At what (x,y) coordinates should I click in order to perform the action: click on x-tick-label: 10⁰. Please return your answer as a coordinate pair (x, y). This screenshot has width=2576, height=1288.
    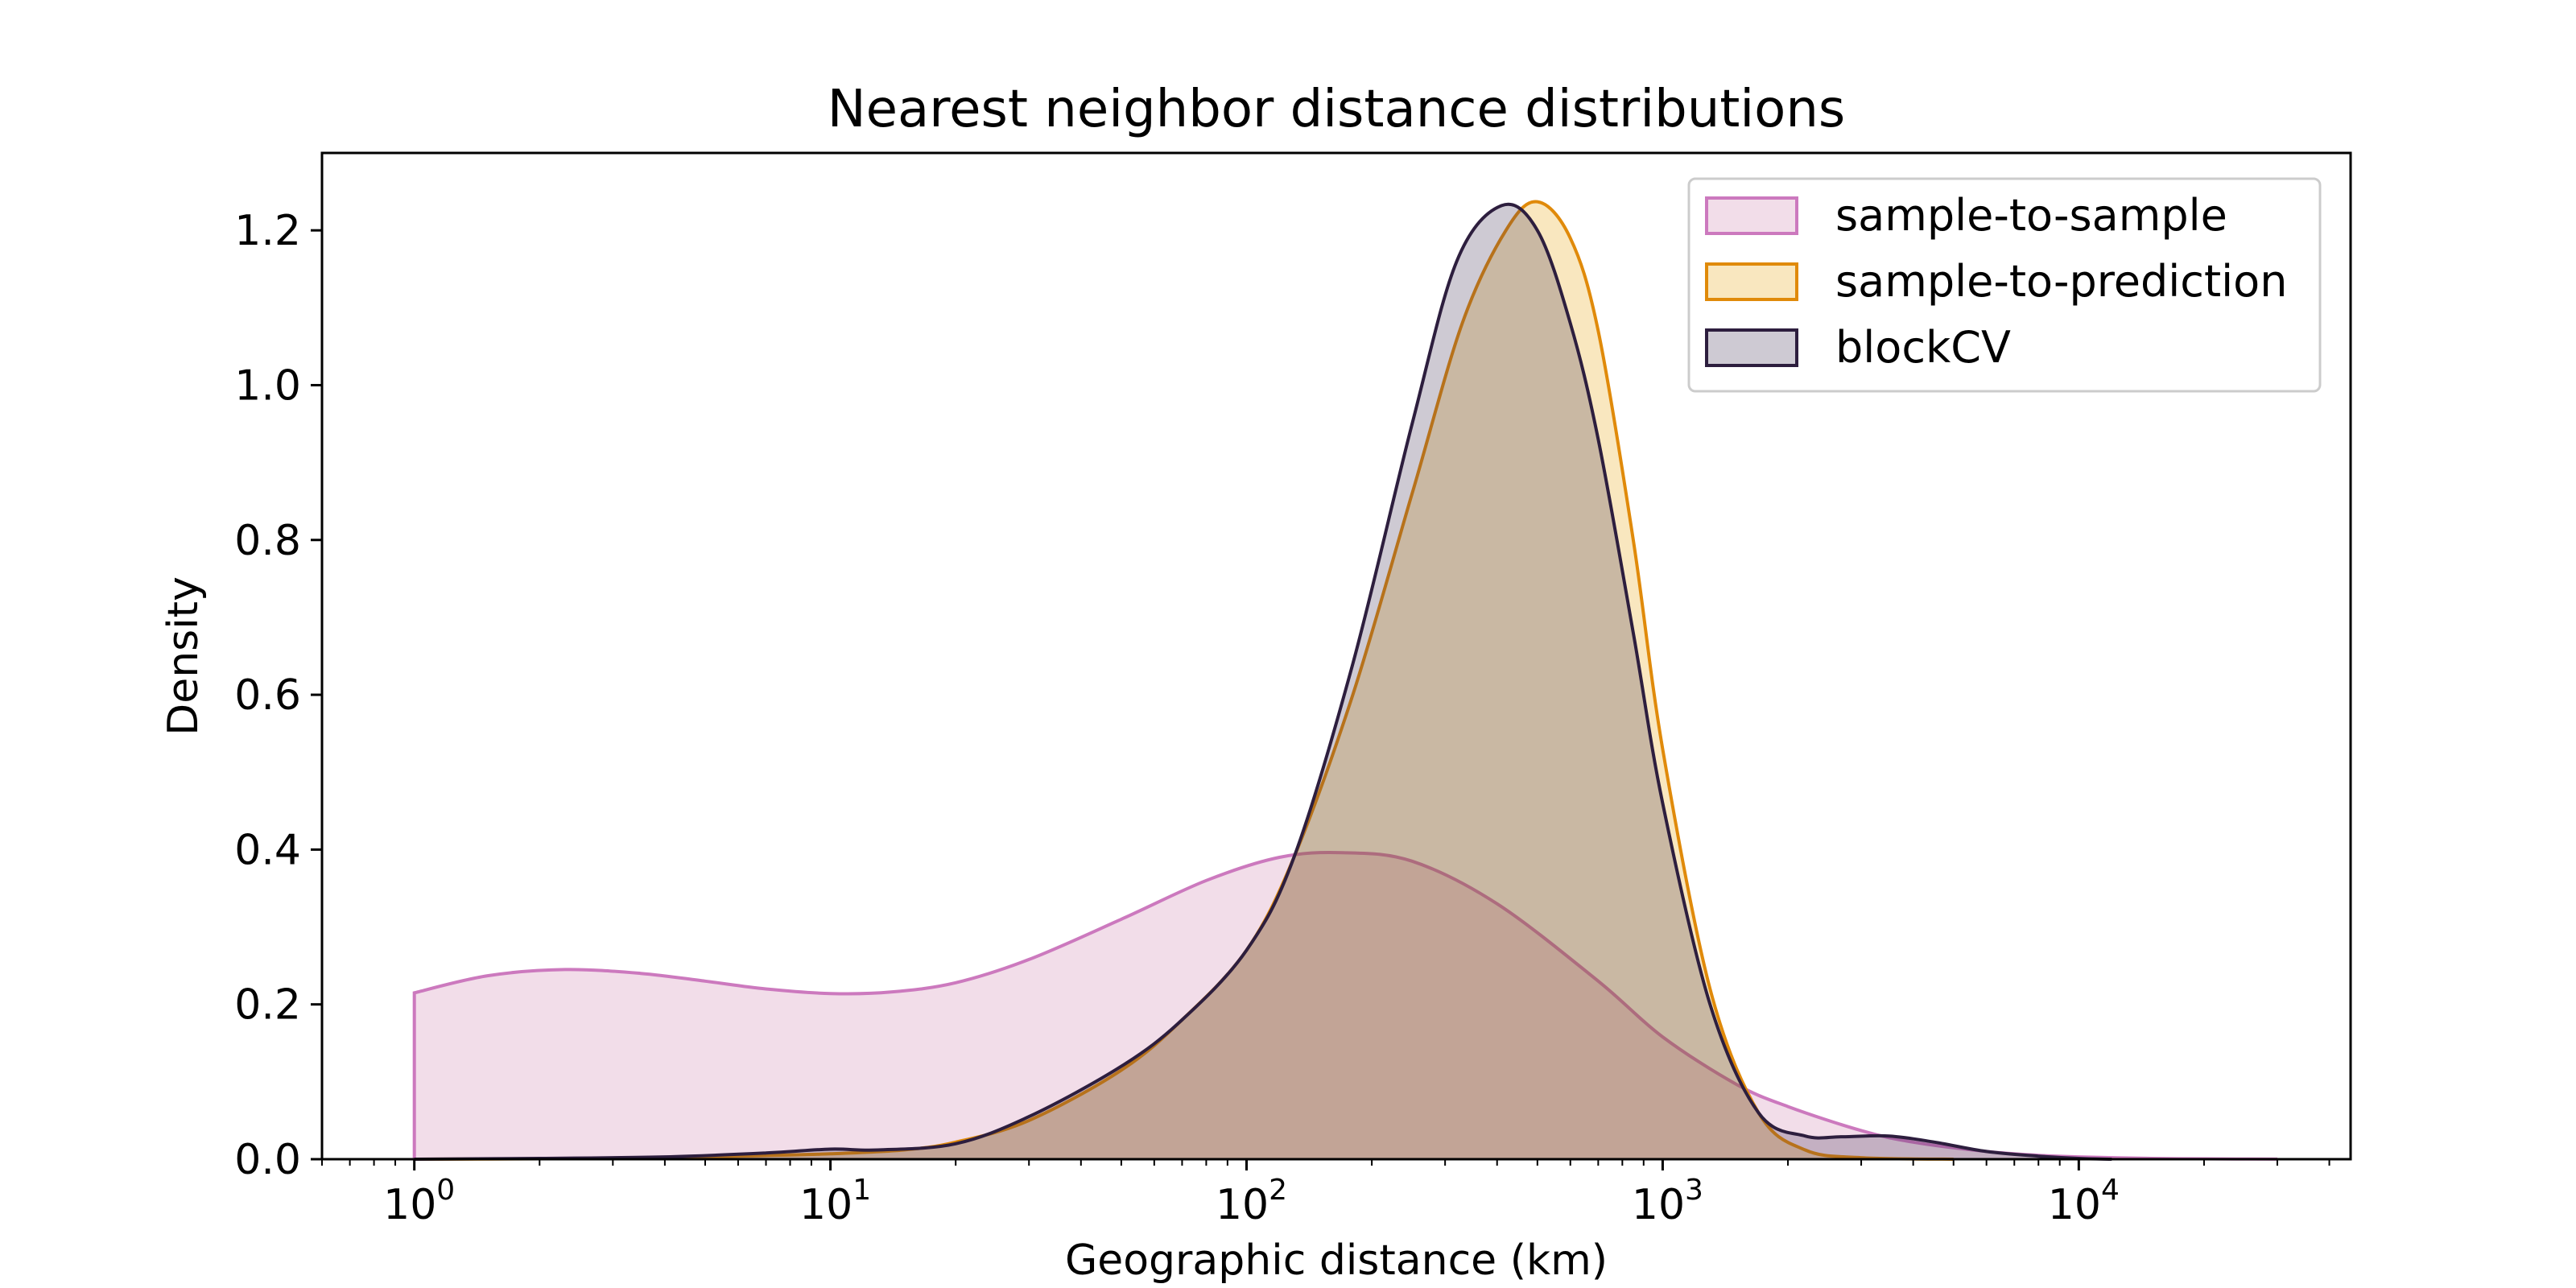
    Looking at the image, I should click on (419, 1201).